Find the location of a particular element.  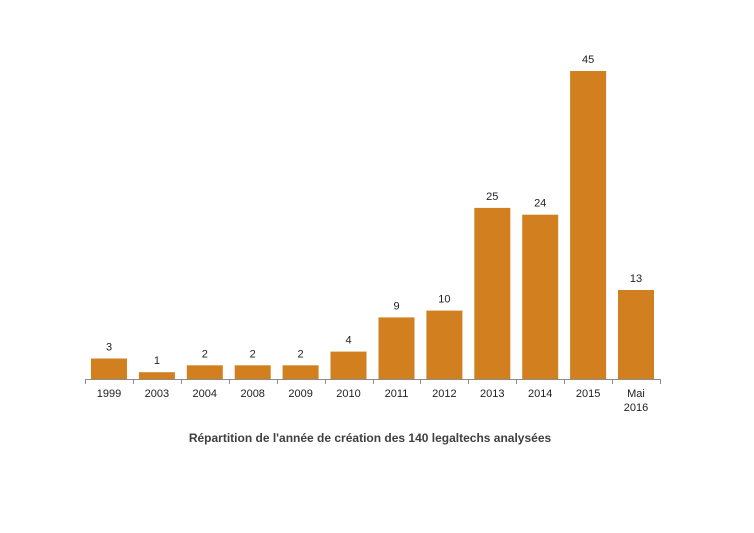

x-ticks-group is located at coordinates (373, 381).